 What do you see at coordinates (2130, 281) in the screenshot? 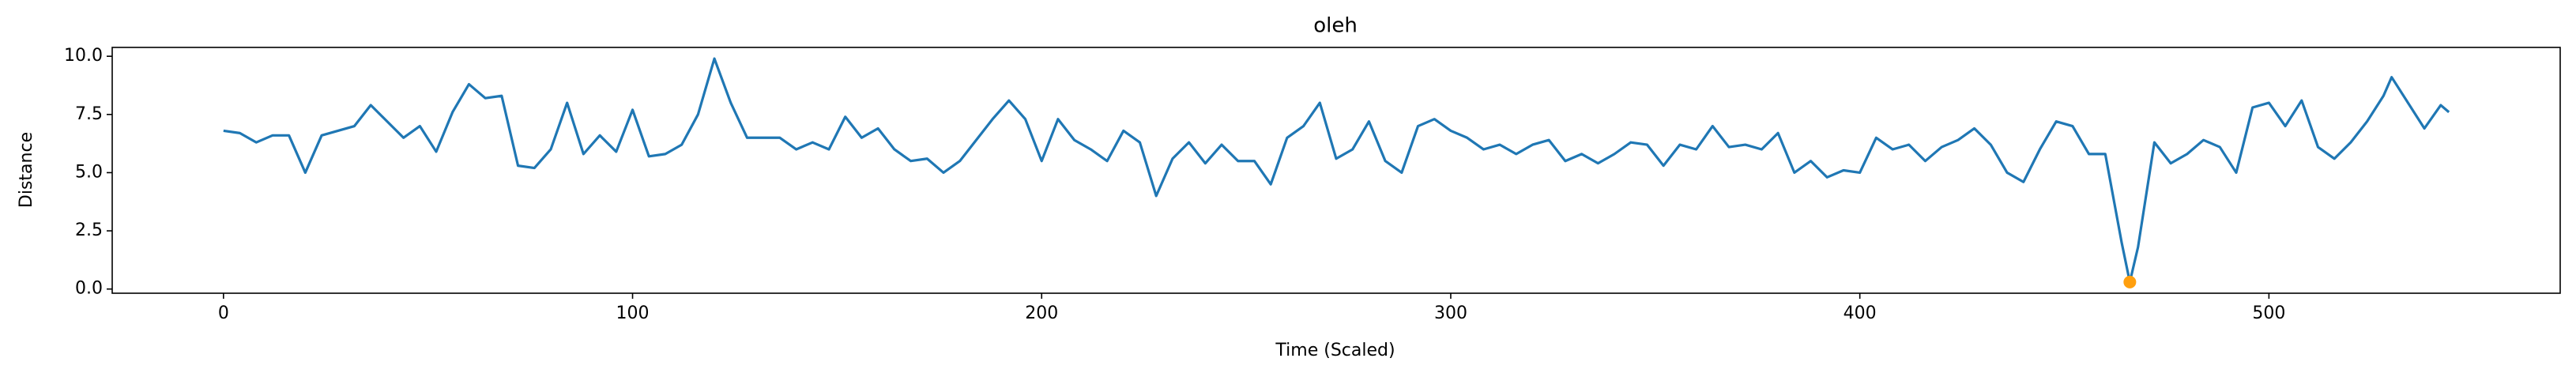
I see `highlight-point` at bounding box center [2130, 281].